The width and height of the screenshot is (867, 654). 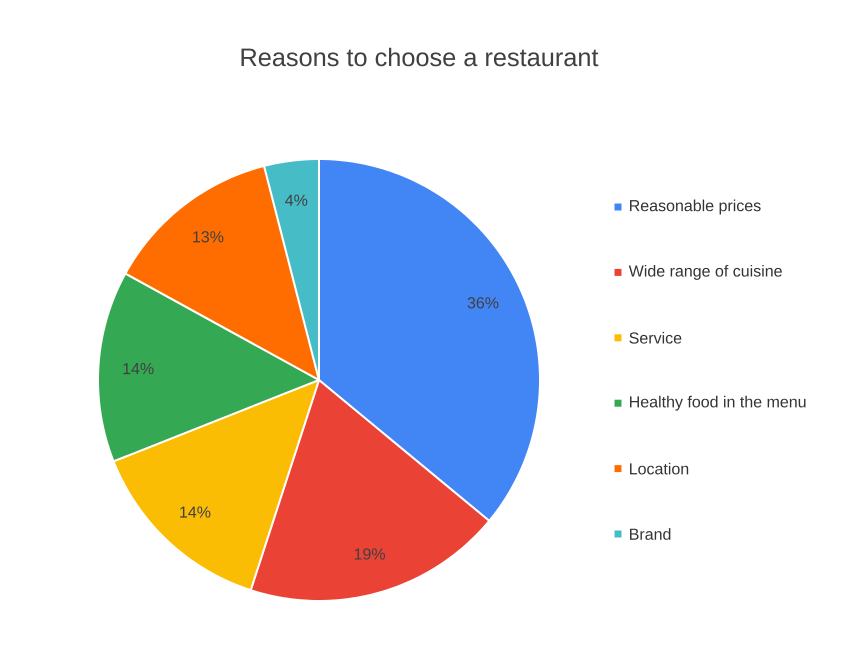 What do you see at coordinates (659, 468) in the screenshot?
I see `legend-label: Location` at bounding box center [659, 468].